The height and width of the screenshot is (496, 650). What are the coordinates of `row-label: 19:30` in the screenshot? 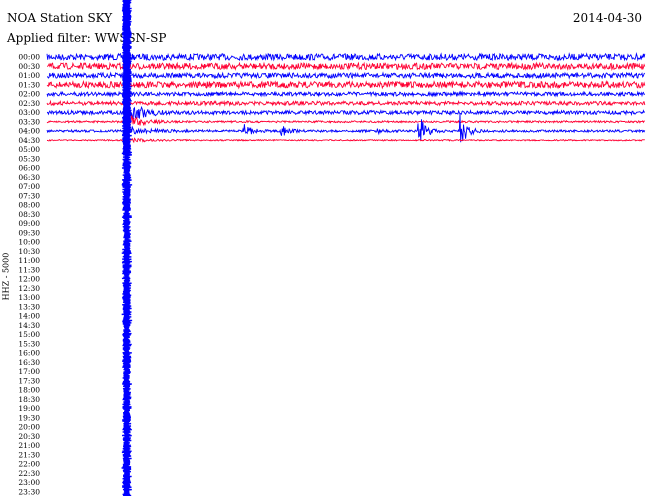 It's located at (29, 417).